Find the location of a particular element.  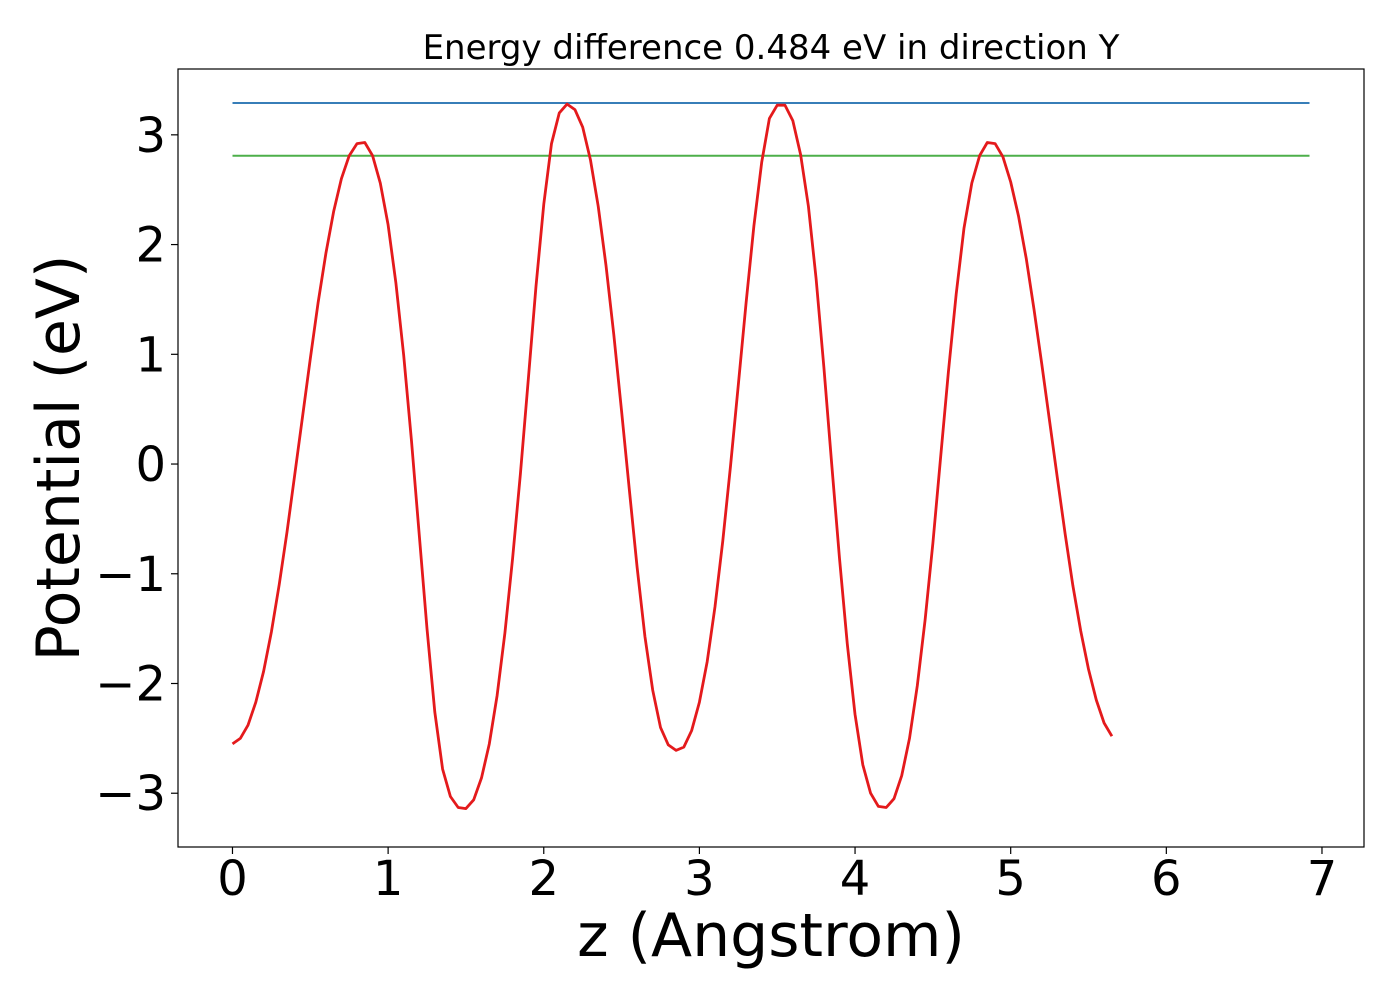

y-tick-label: 2 is located at coordinates (150, 246).